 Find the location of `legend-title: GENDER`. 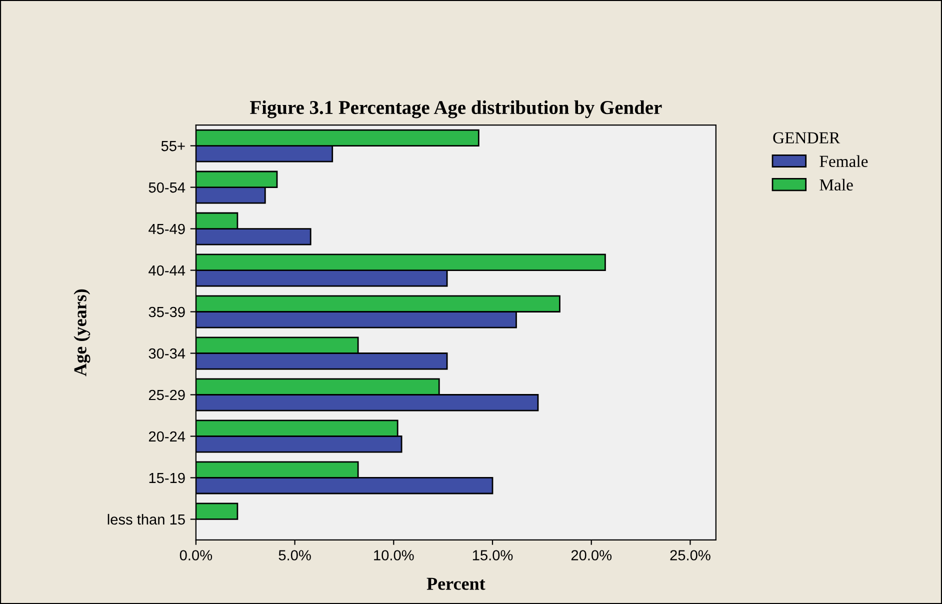

legend-title: GENDER is located at coordinates (806, 138).